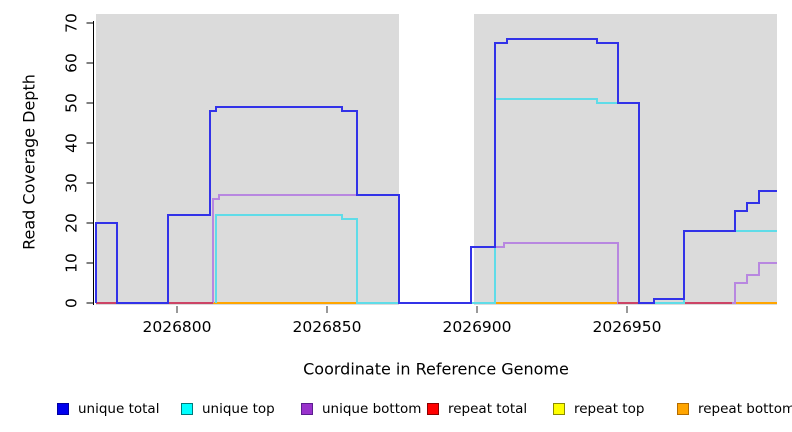 The width and height of the screenshot is (792, 432). What do you see at coordinates (72, 23) in the screenshot?
I see `y-tick-label: 70` at bounding box center [72, 23].